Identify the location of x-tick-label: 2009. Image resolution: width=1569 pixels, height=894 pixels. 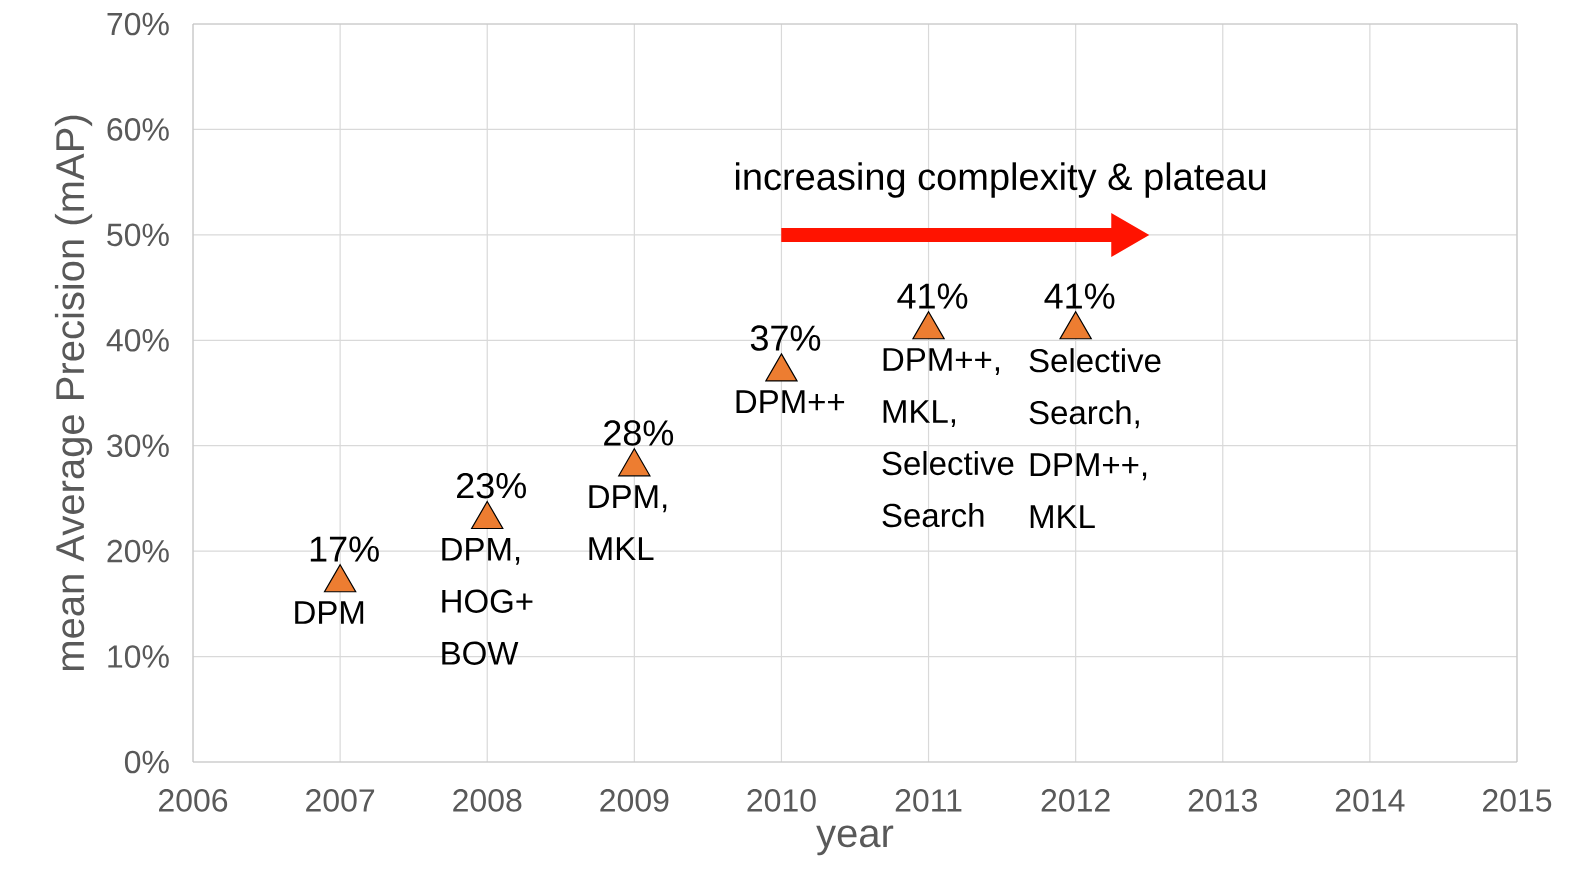
(634, 800).